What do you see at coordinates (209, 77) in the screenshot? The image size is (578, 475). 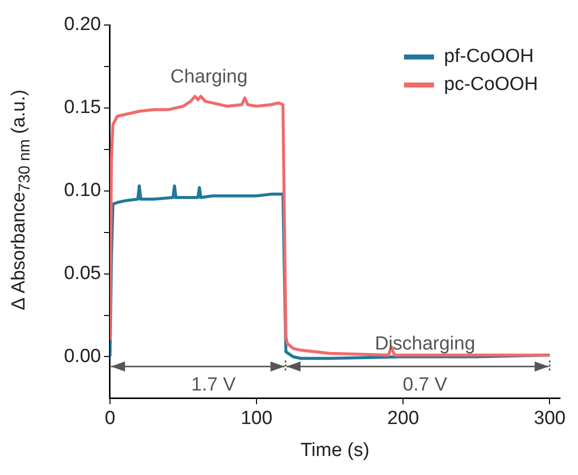 I see `annotation: Charging` at bounding box center [209, 77].